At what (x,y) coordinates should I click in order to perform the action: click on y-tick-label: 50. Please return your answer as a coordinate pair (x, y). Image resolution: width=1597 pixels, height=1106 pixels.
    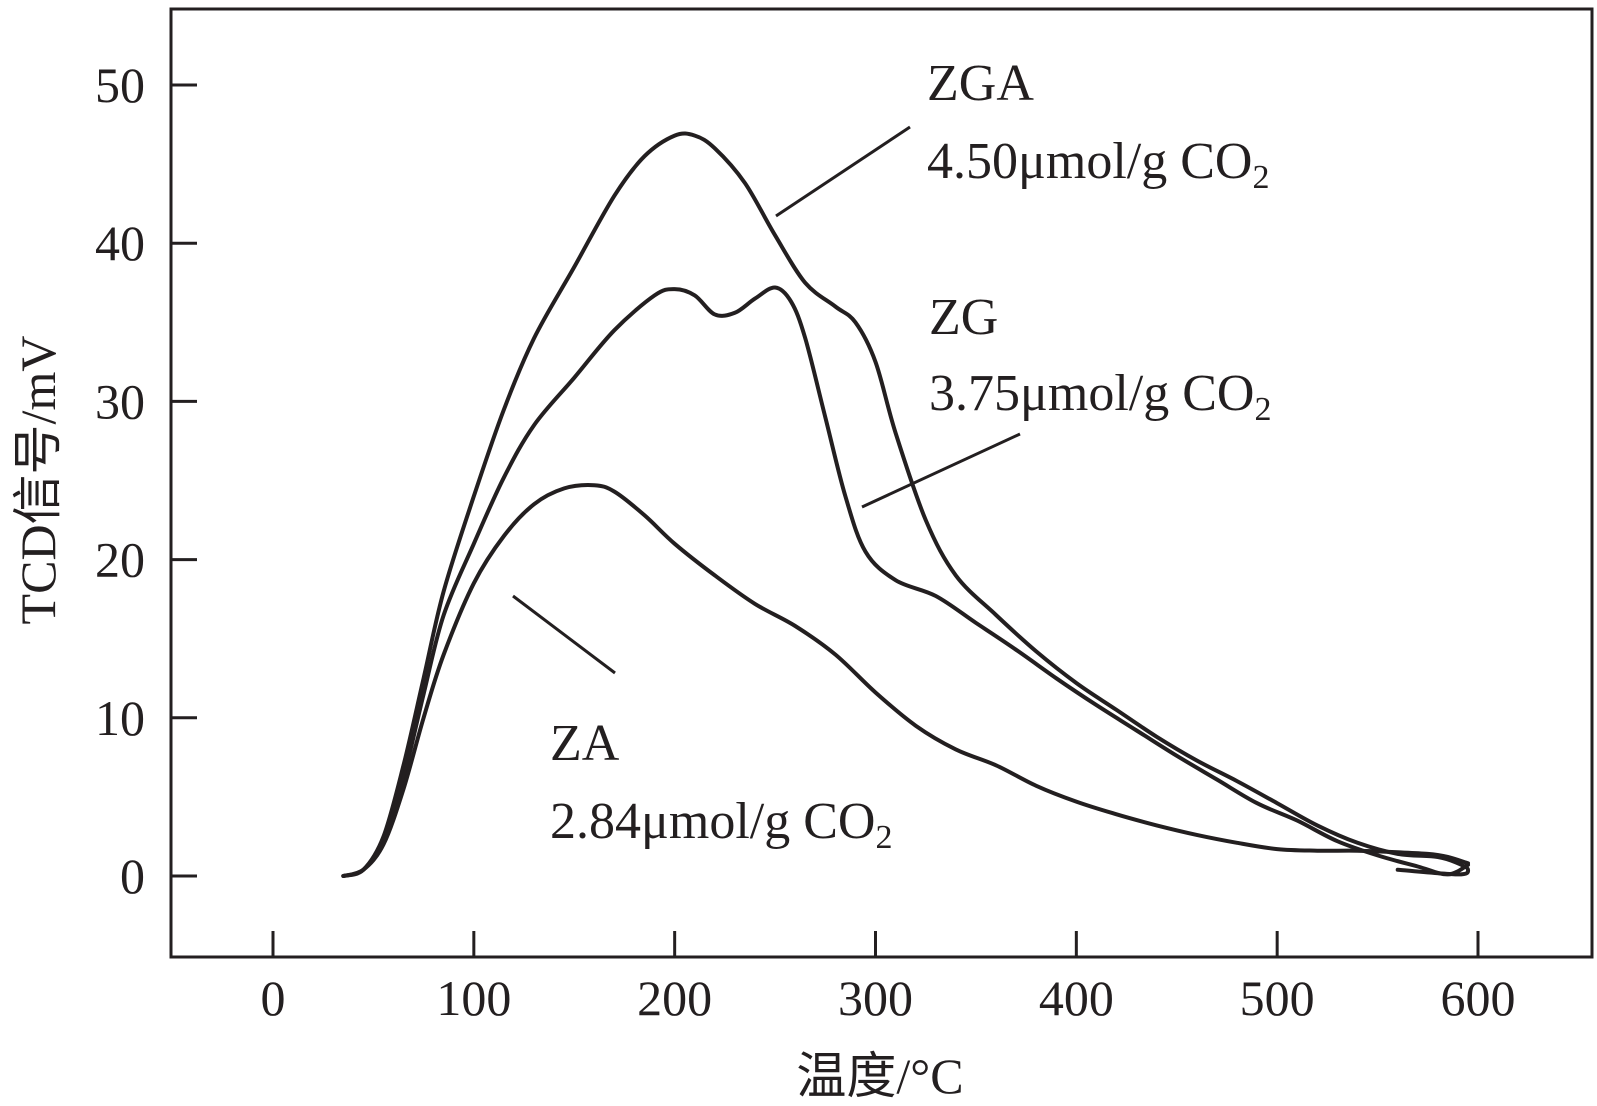
    Looking at the image, I should click on (120, 85).